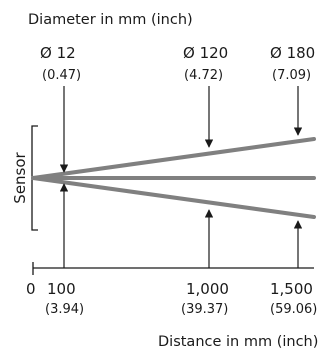 Image resolution: width=330 pixels, height=356 pixels. Describe the element at coordinates (173, 158) in the screenshot. I see `beam-upper-edge` at that location.